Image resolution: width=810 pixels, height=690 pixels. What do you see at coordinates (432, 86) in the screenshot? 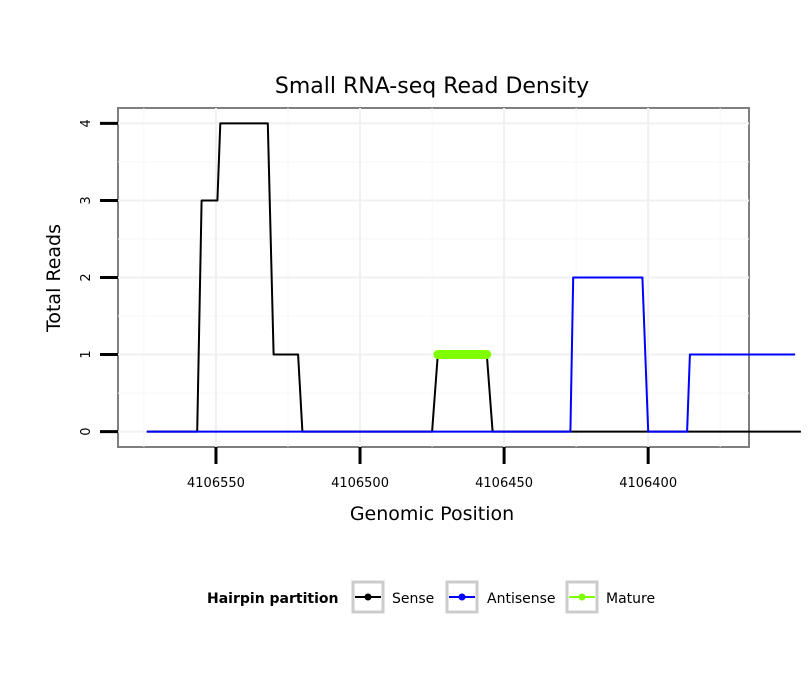
I see `chart-title: Small RNA-seq Read Density` at bounding box center [432, 86].